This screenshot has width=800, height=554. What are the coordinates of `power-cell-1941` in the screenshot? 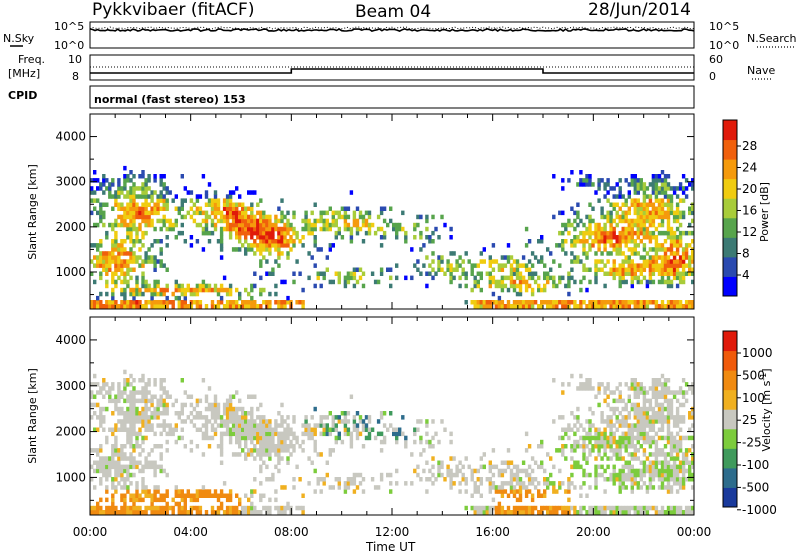 It's located at (665, 184).